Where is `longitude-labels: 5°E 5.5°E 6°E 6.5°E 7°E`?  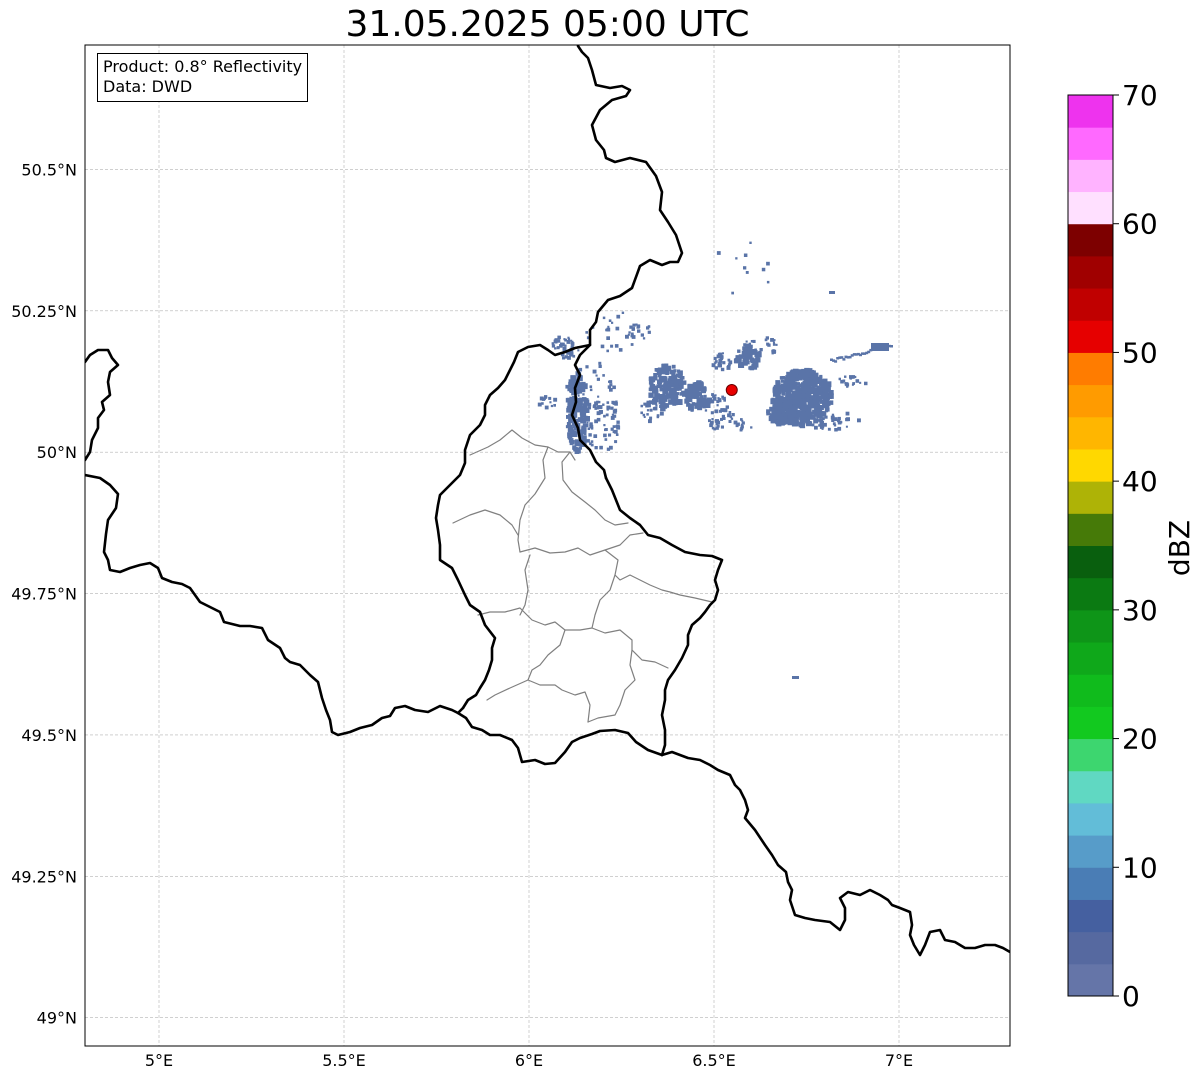 longitude-labels: 5°E 5.5°E 6°E 6.5°E 7°E is located at coordinates (529, 1060).